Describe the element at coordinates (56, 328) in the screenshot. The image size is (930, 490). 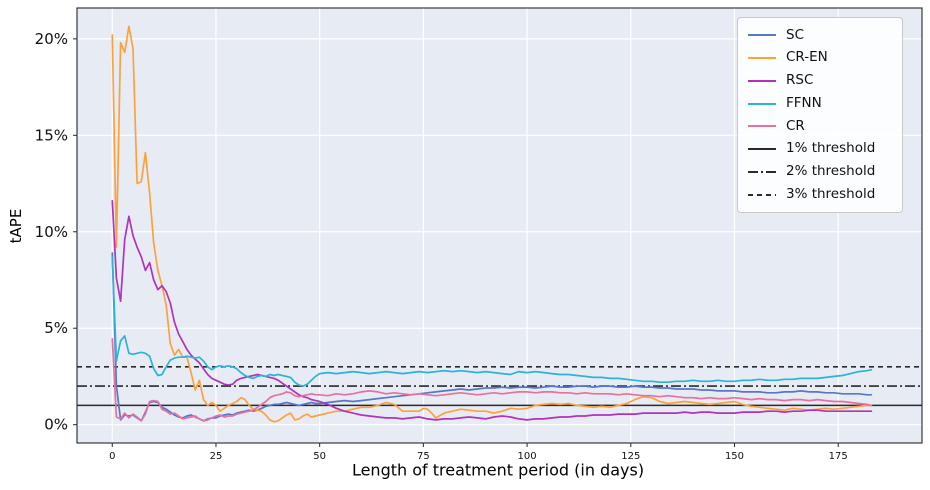
I see `y-tick-label: 5%` at that location.